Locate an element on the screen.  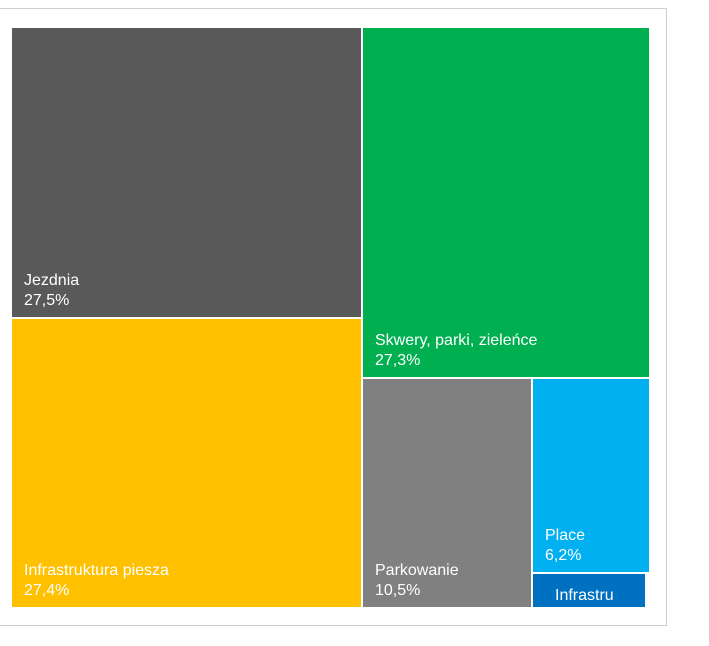
tile-value-place: 6,2% is located at coordinates (563, 555).